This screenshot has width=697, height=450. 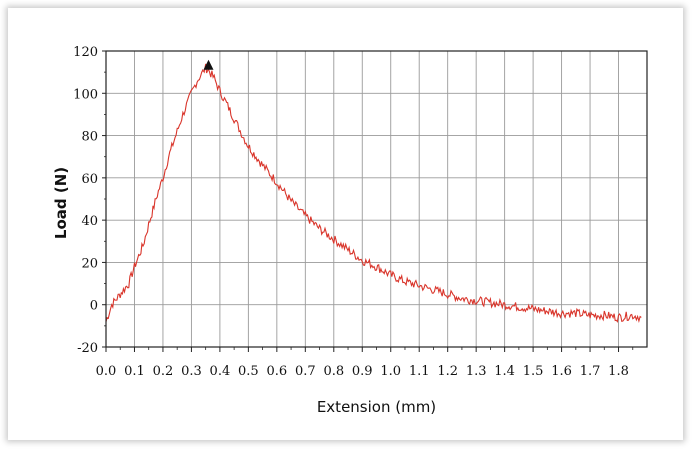 I want to click on x-tick-label: 0.9, so click(x=362, y=371).